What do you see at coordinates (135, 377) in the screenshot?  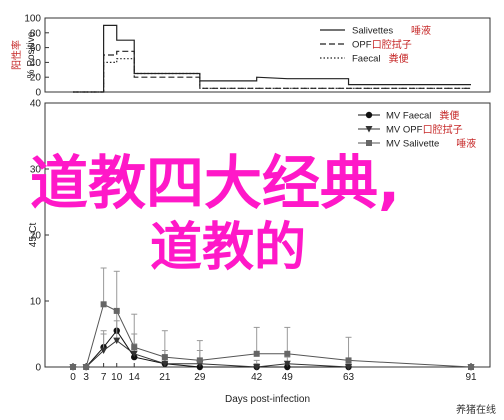 I see `bottom-x-tick-label: 14` at bounding box center [135, 377].